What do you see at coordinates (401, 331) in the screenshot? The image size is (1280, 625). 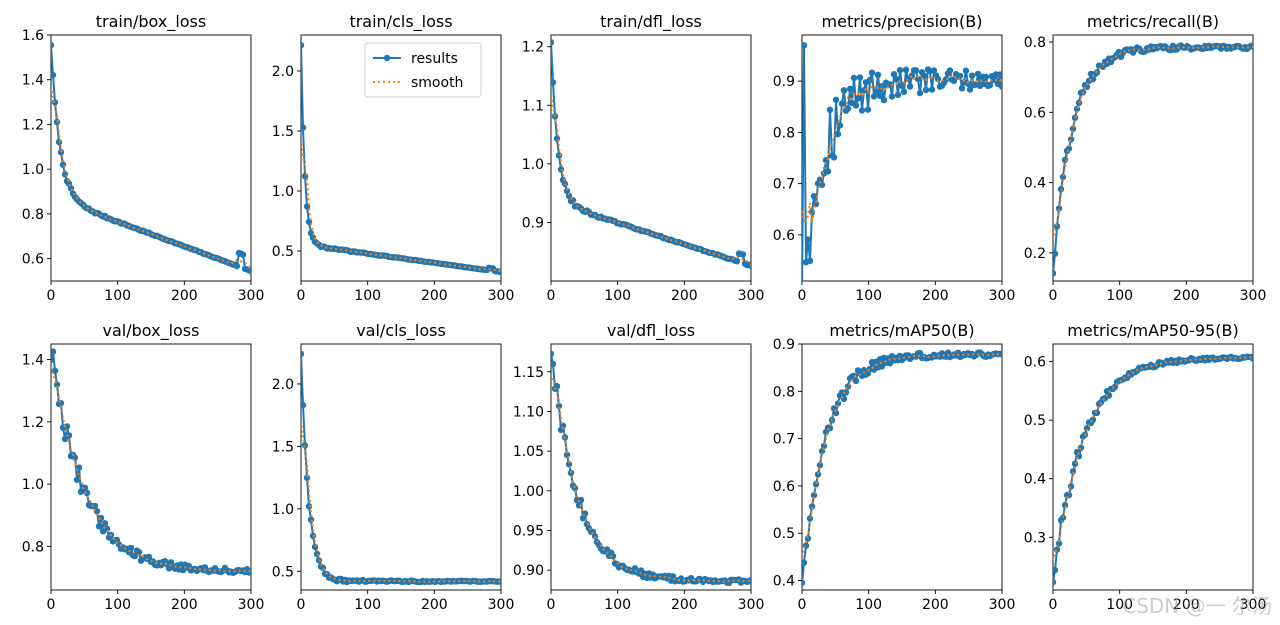 I see `subplot-title: val/cls_loss` at bounding box center [401, 331].